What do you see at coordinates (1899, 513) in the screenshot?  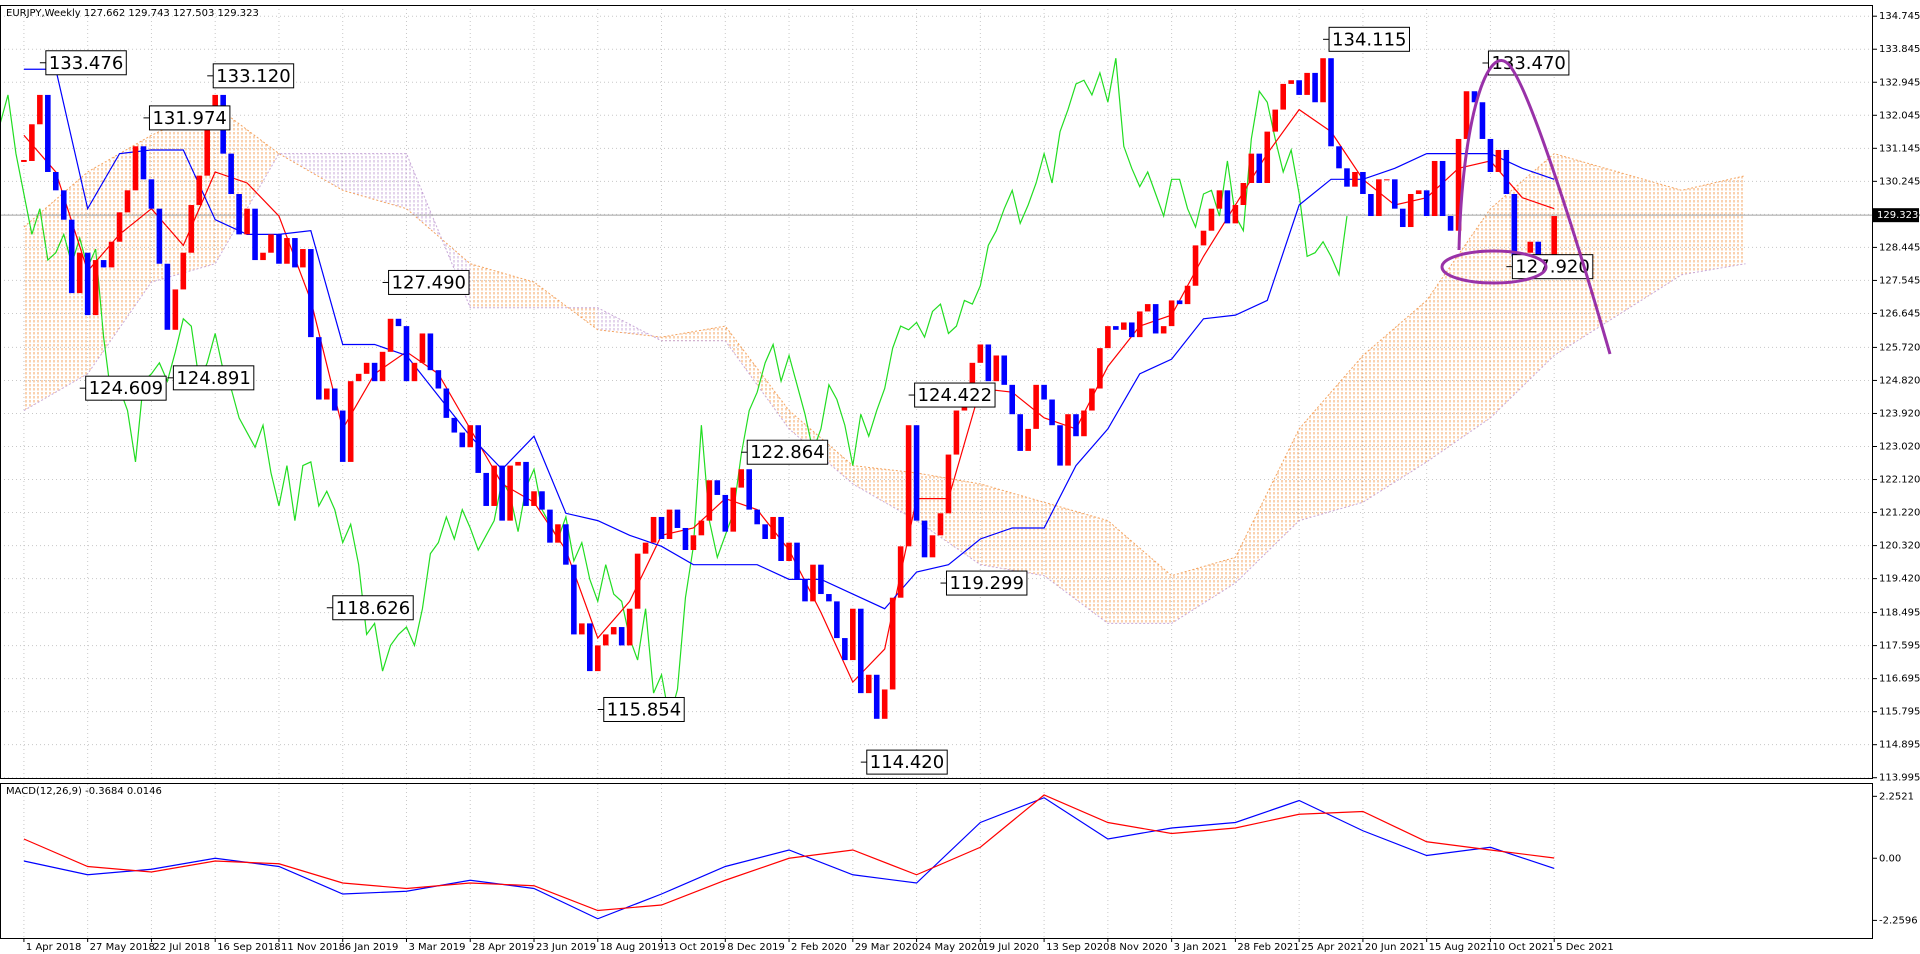 I see `y-tick-label: 121.220` at bounding box center [1899, 513].